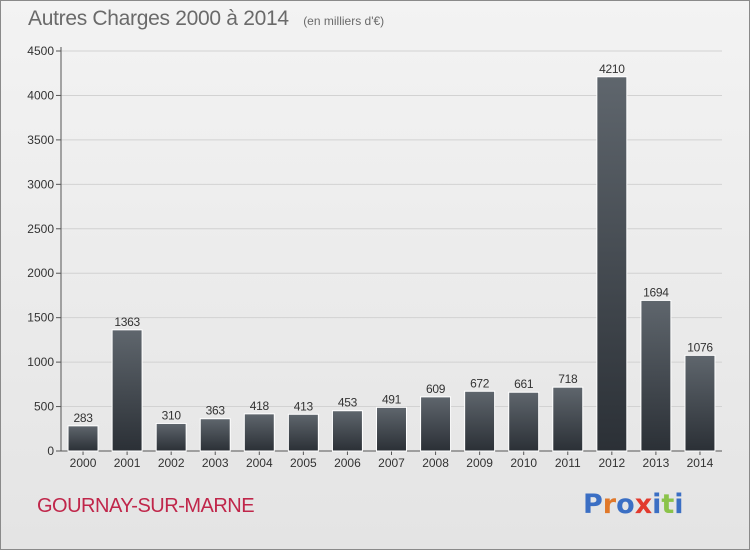 The width and height of the screenshot is (750, 550). What do you see at coordinates (391, 463) in the screenshot?
I see `x-tick-label-2007: 2007` at bounding box center [391, 463].